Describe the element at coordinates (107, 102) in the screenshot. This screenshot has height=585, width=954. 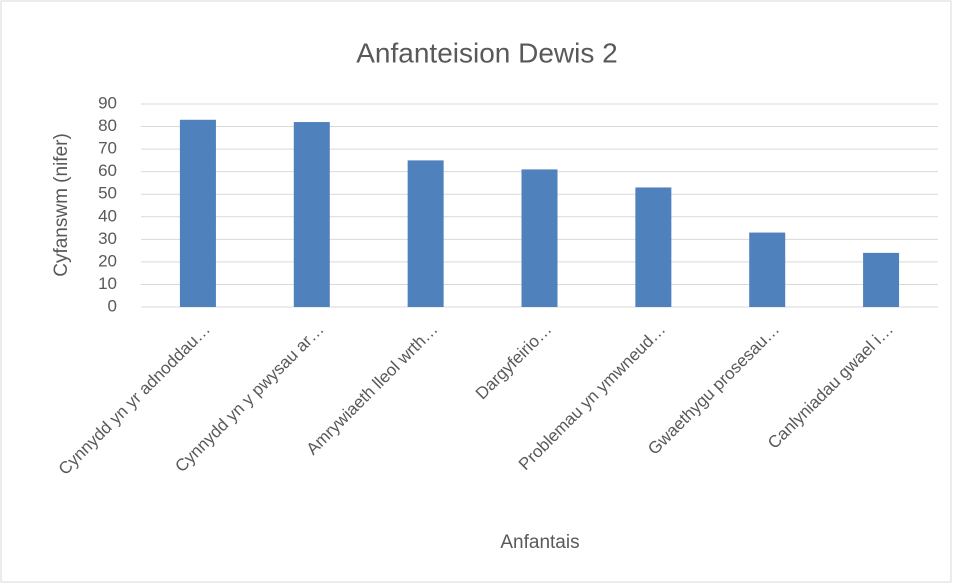
I see `y-tick-label: 90` at that location.